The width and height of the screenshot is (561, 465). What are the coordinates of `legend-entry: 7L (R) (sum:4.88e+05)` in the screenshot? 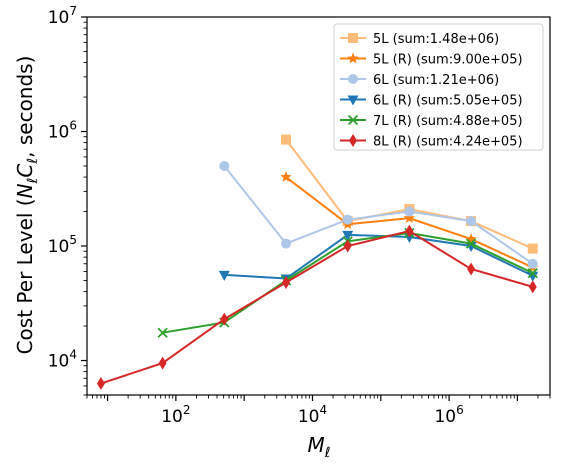 It's located at (431, 121).